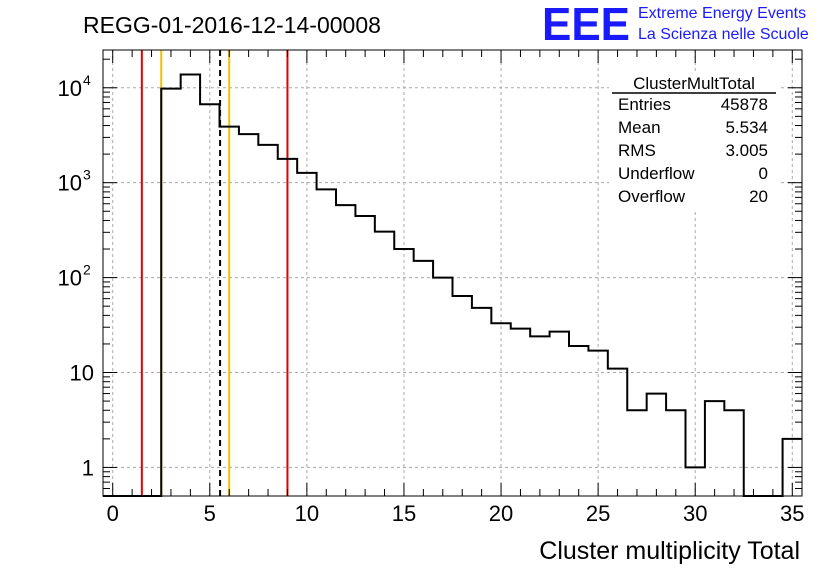 The image size is (836, 572). What do you see at coordinates (722, 13) in the screenshot?
I see `logo-line-1: Extreme Energy Events` at bounding box center [722, 13].